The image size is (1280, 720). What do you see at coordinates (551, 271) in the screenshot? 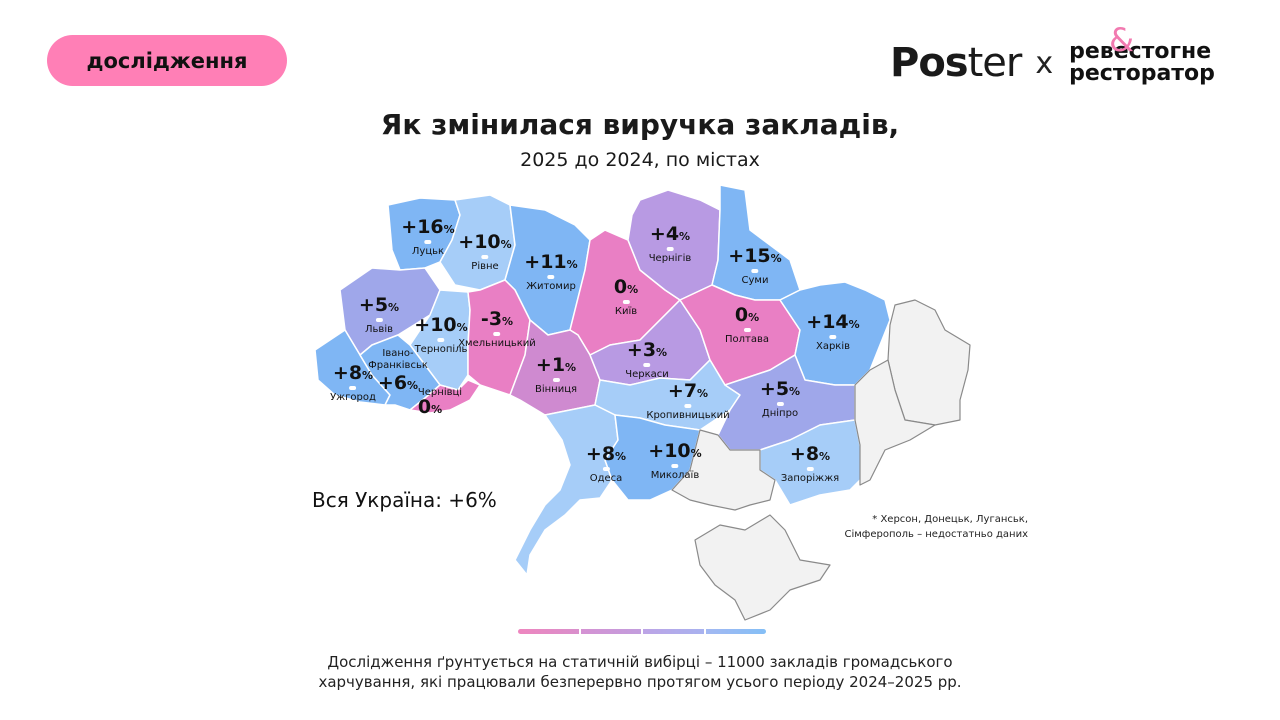
I see `label-zhytomyr: +11% Житомир` at bounding box center [551, 271].